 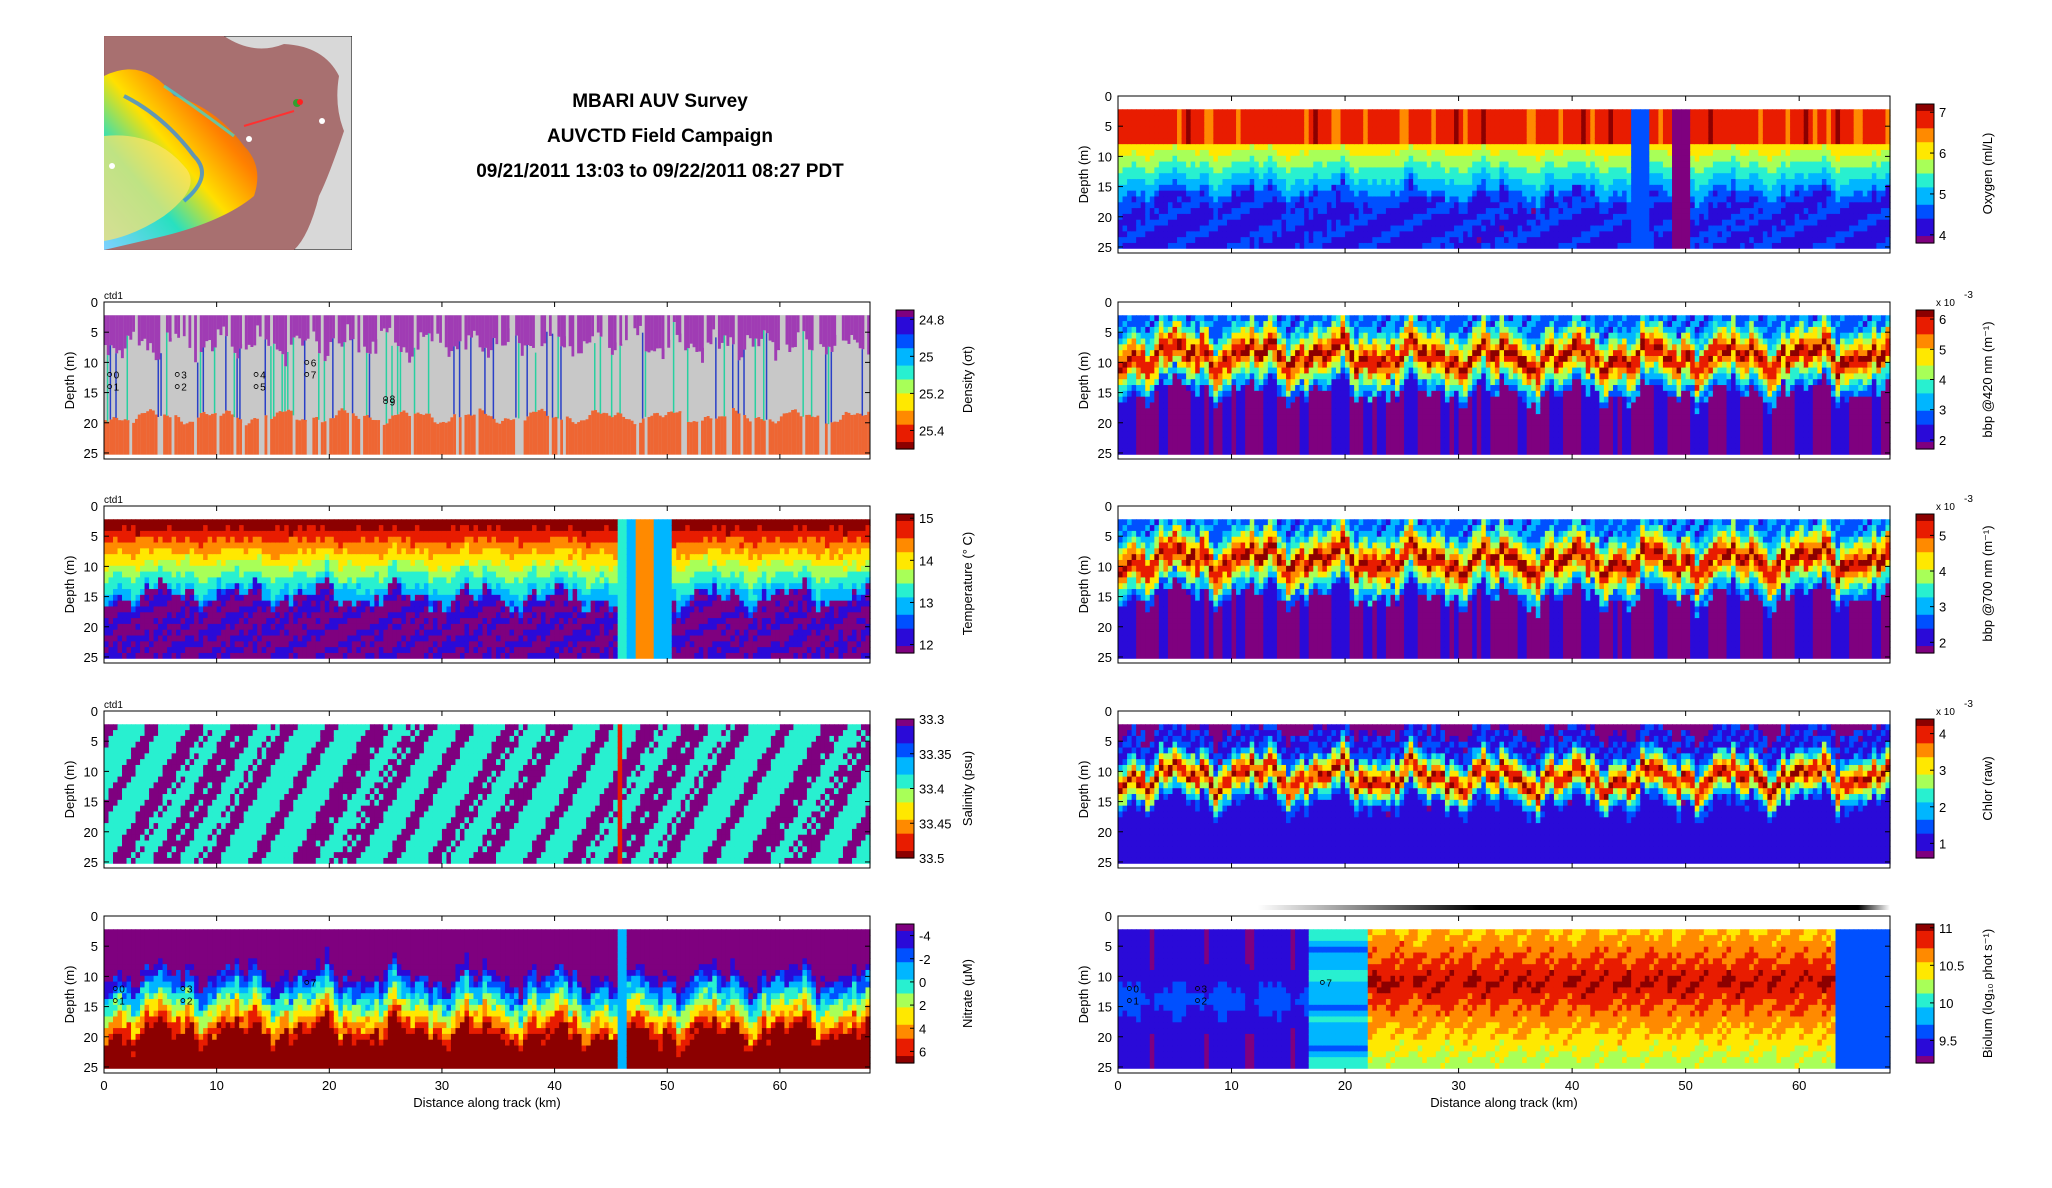 I want to click on salinity-cell, so click(x=120, y=762).